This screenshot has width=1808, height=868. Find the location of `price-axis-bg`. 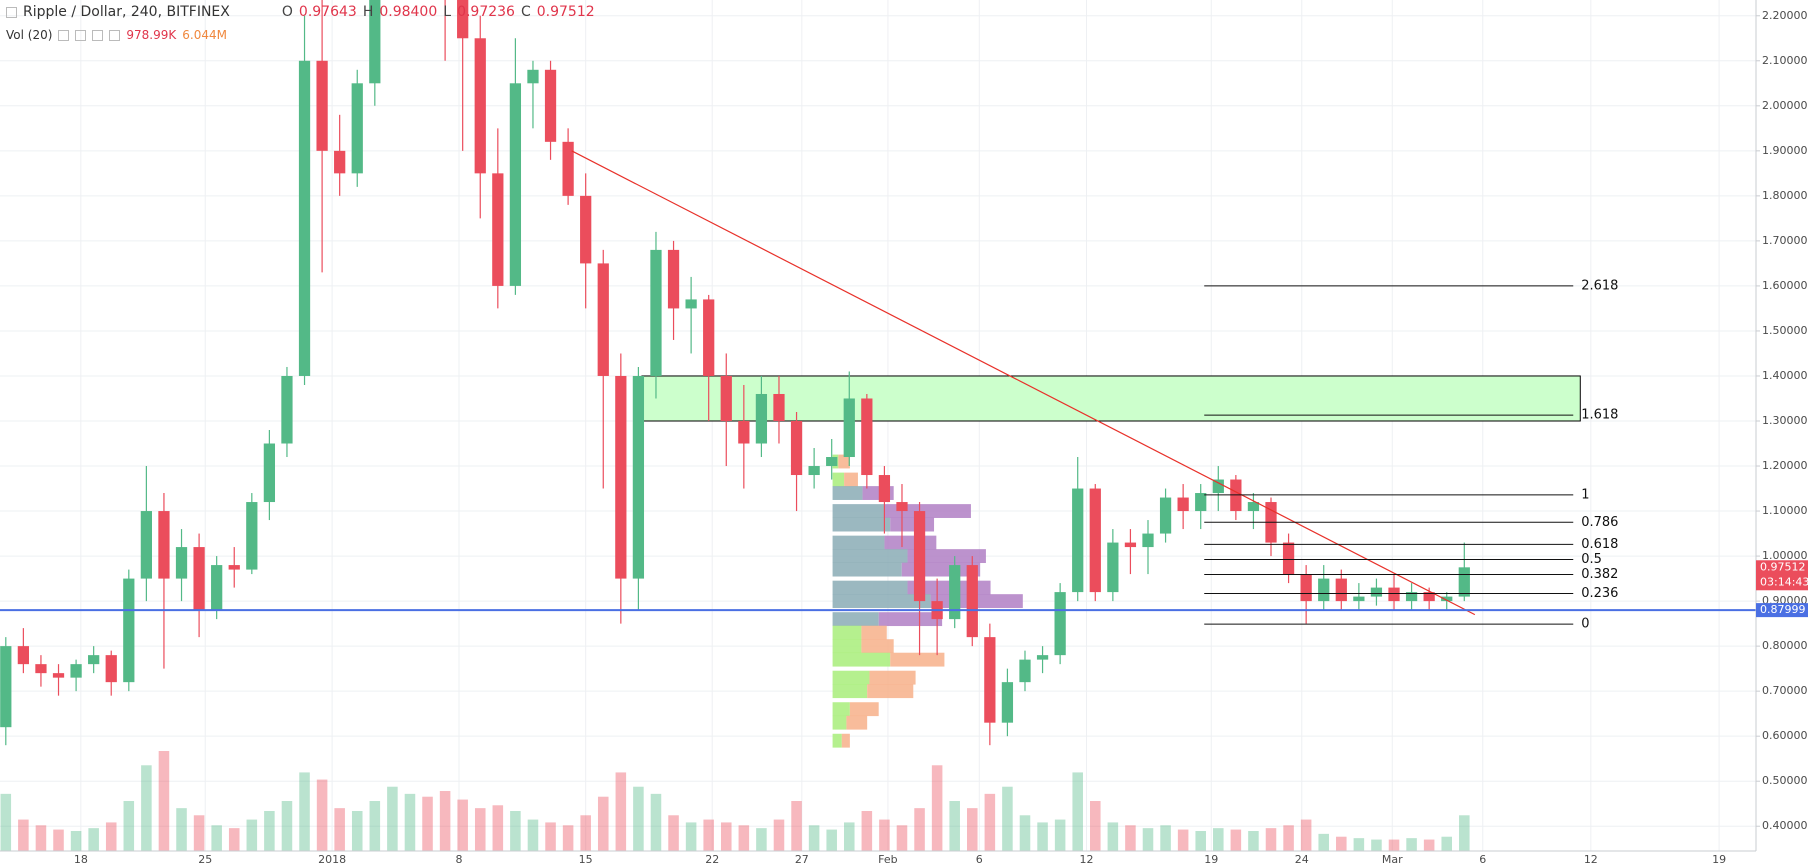

price-axis-bg is located at coordinates (1782, 434).